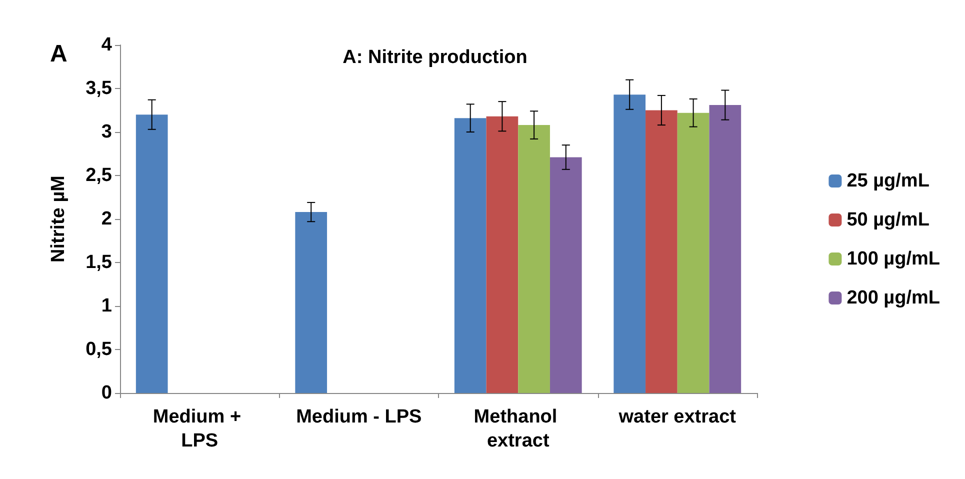 This screenshot has height=479, width=965. Describe the element at coordinates (106, 393) in the screenshot. I see `y-tick-label: 0` at that location.